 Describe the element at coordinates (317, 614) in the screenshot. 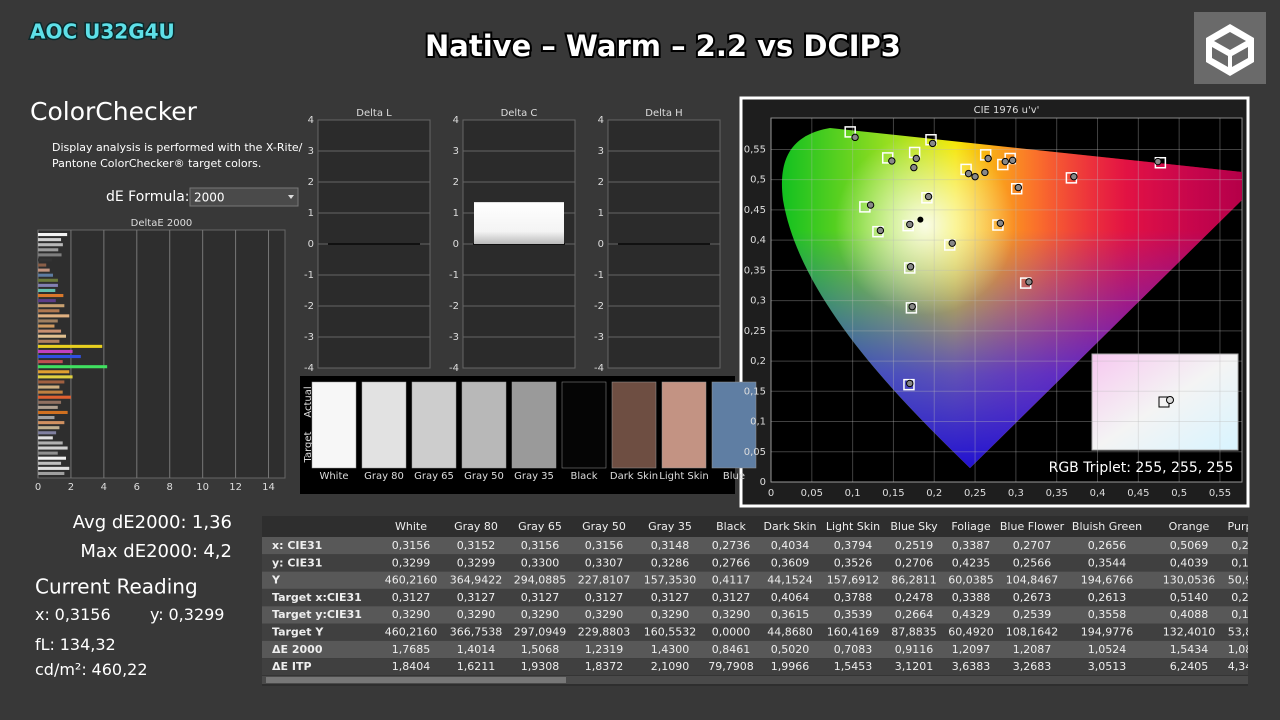

I see `row-label: Target y:CIE31` at that location.